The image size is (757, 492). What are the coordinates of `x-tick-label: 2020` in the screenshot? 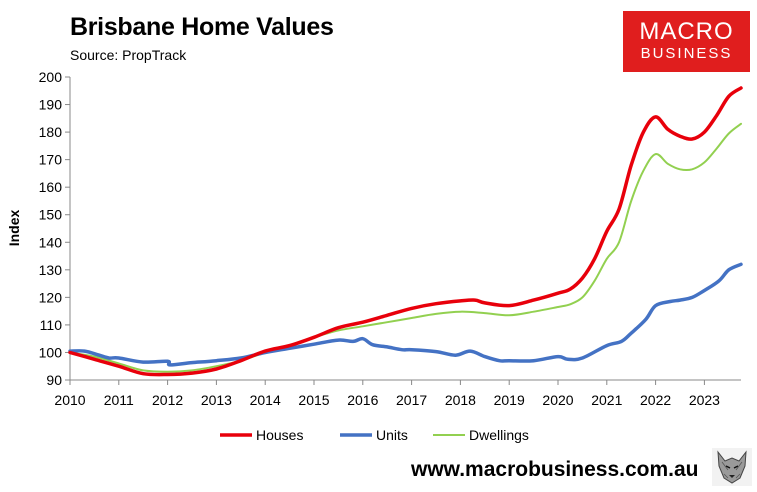 It's located at (557, 400).